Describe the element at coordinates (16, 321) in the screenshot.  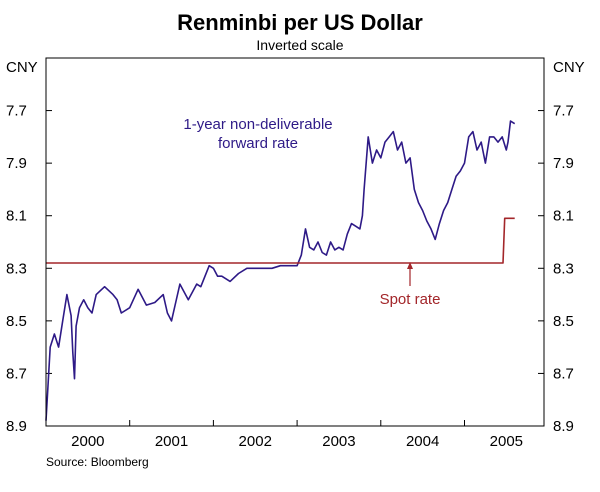
I see `y-tick-label-left: 8.5` at that location.